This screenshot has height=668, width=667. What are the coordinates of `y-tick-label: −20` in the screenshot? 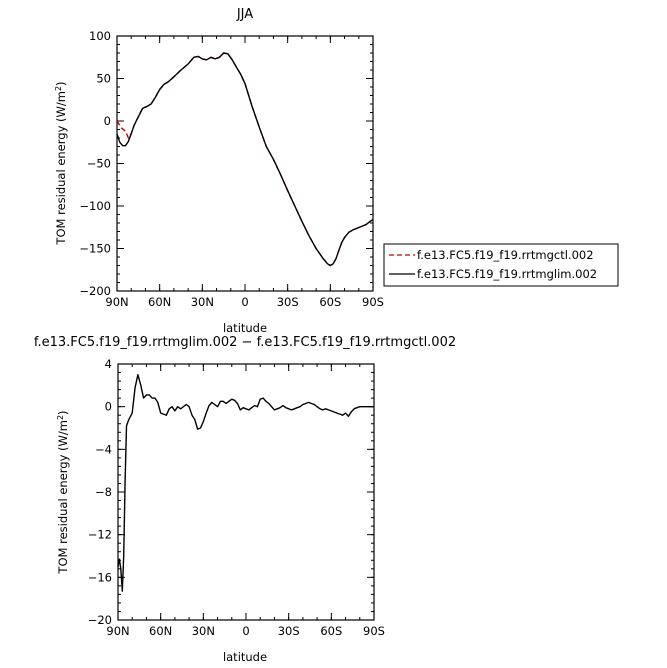 It's located at (100, 620).